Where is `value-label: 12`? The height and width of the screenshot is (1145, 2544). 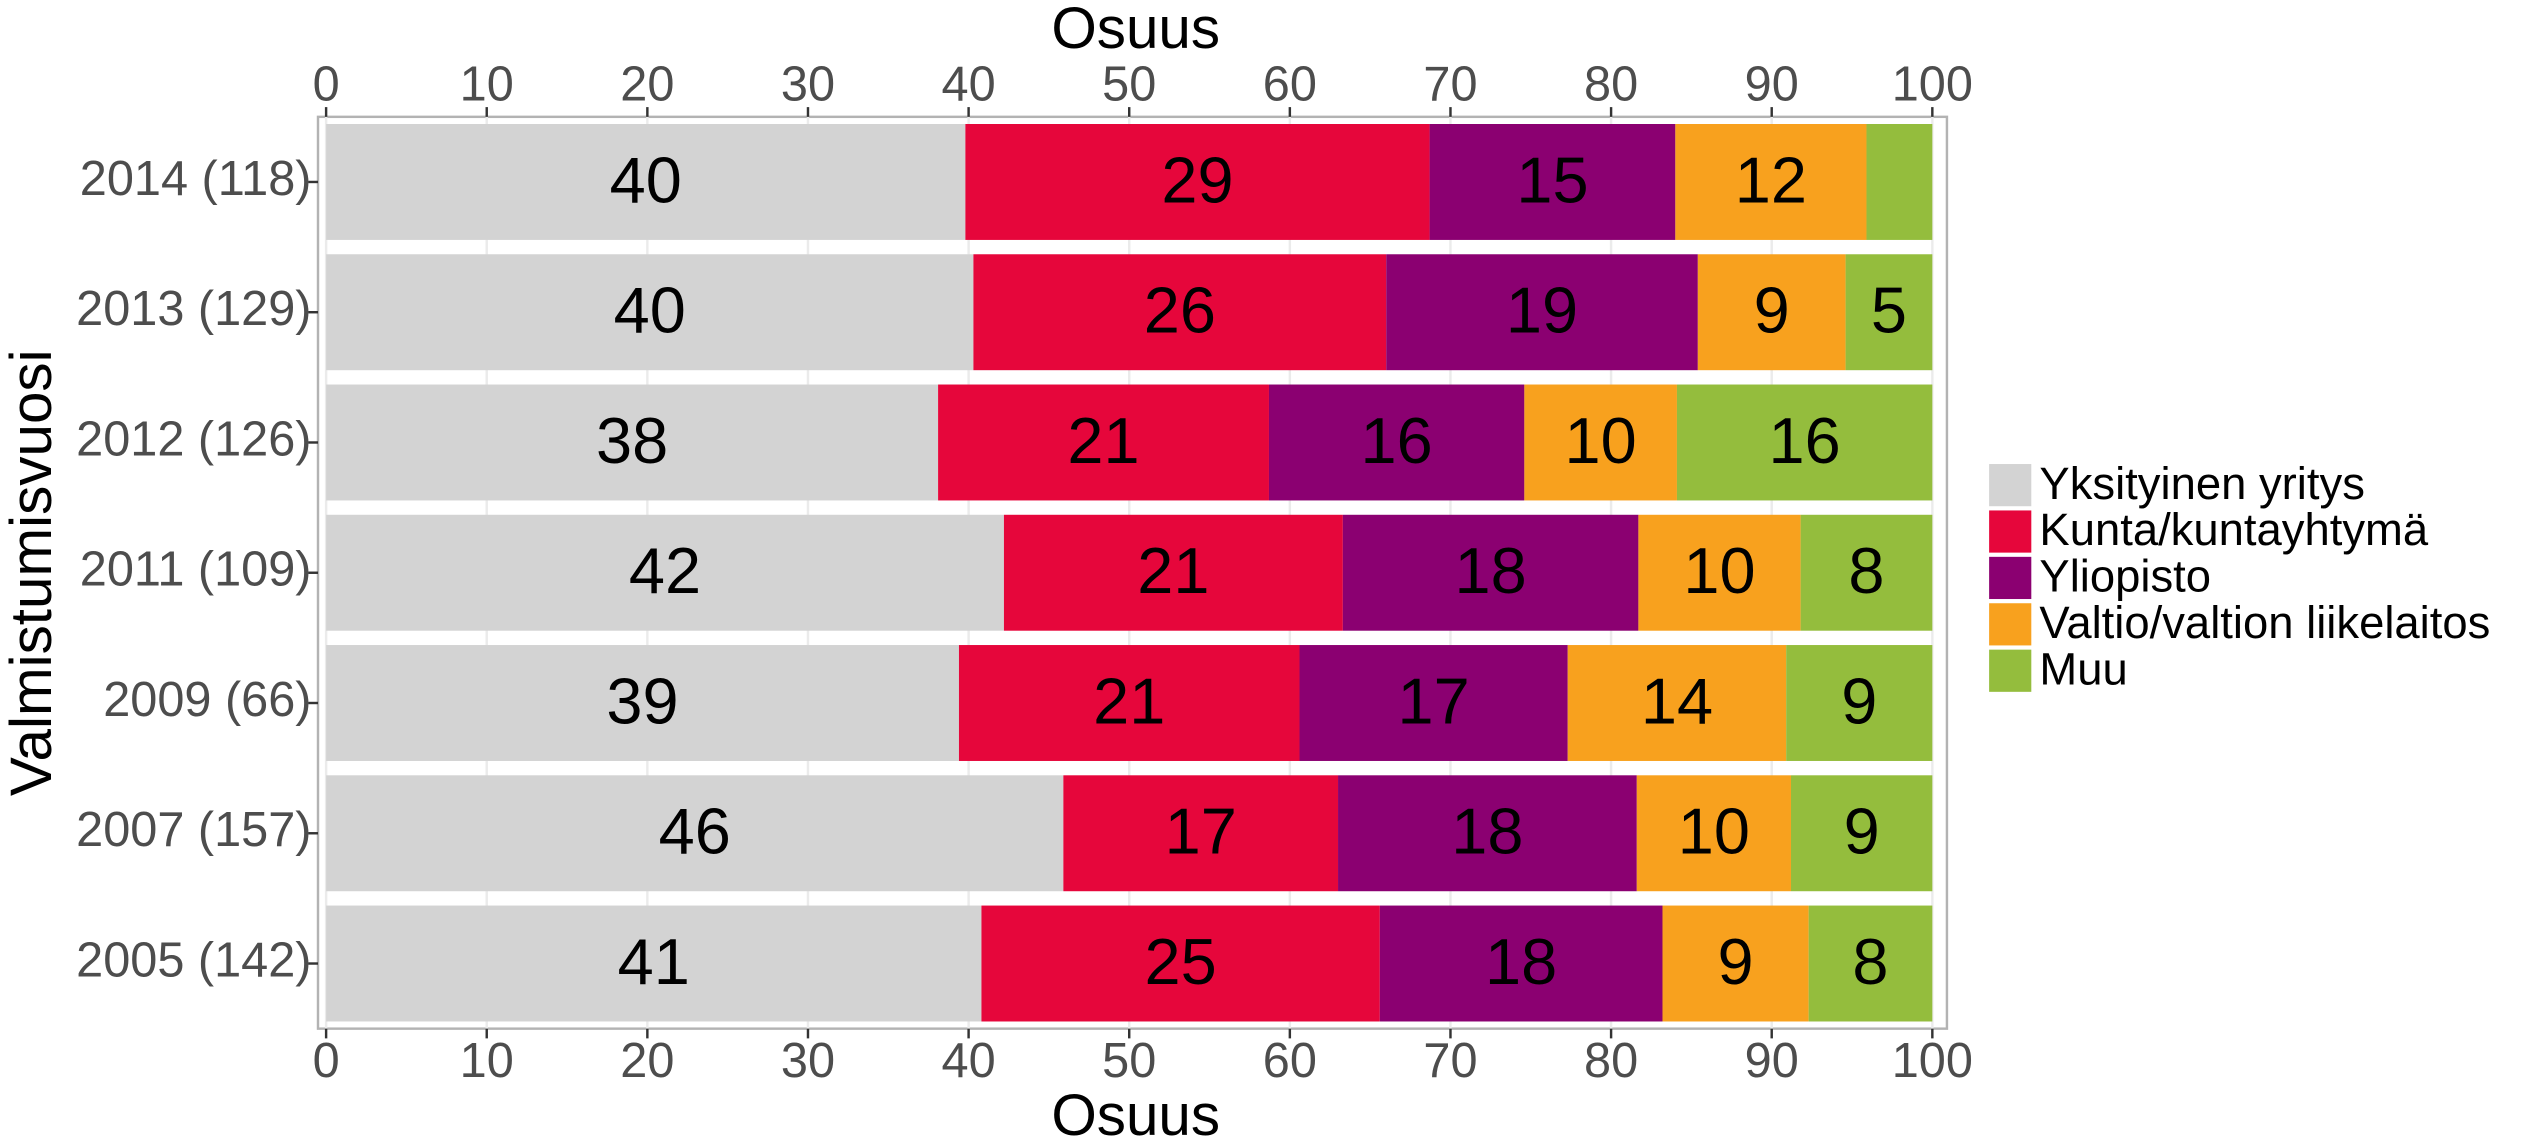 value-label: 12 is located at coordinates (1771, 179).